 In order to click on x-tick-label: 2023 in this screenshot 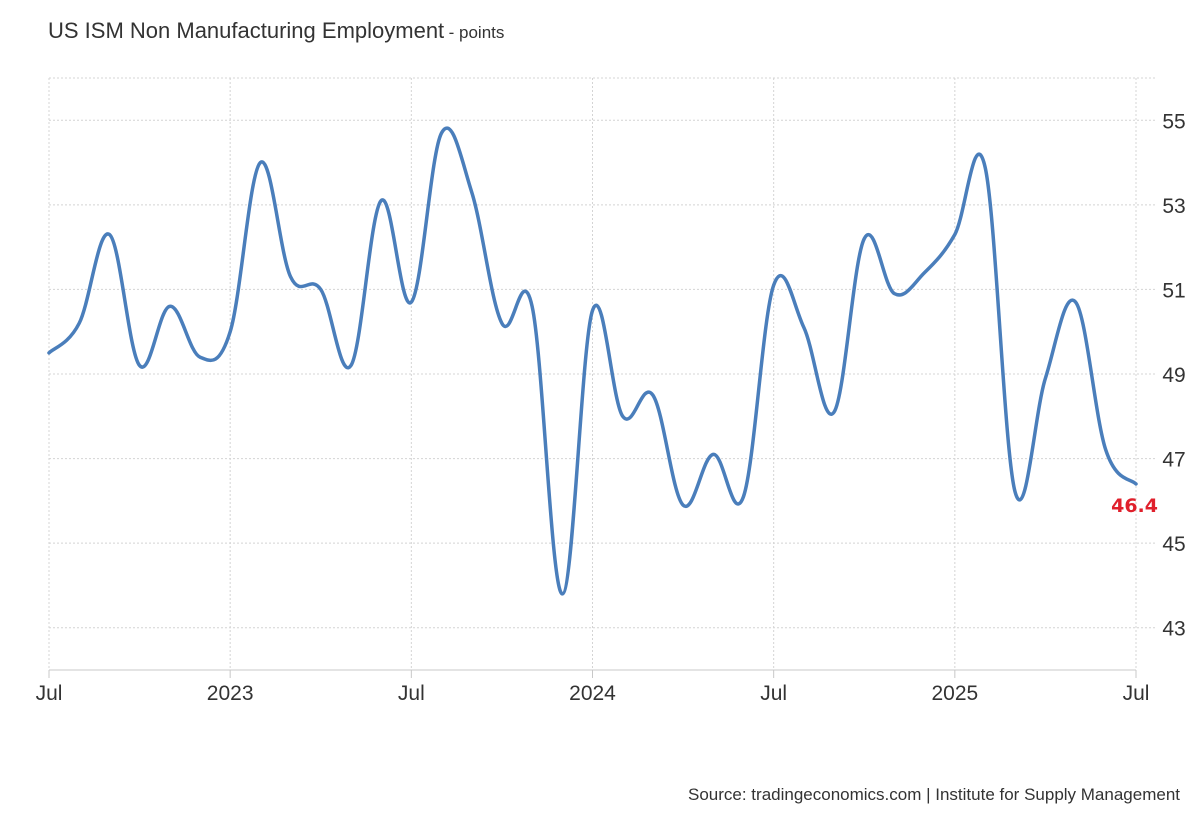, I will do `click(230, 693)`.